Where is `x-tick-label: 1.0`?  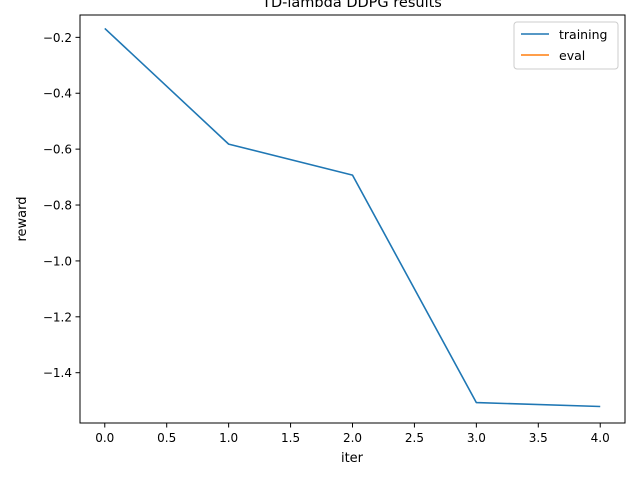 x-tick-label: 1.0 is located at coordinates (228, 438).